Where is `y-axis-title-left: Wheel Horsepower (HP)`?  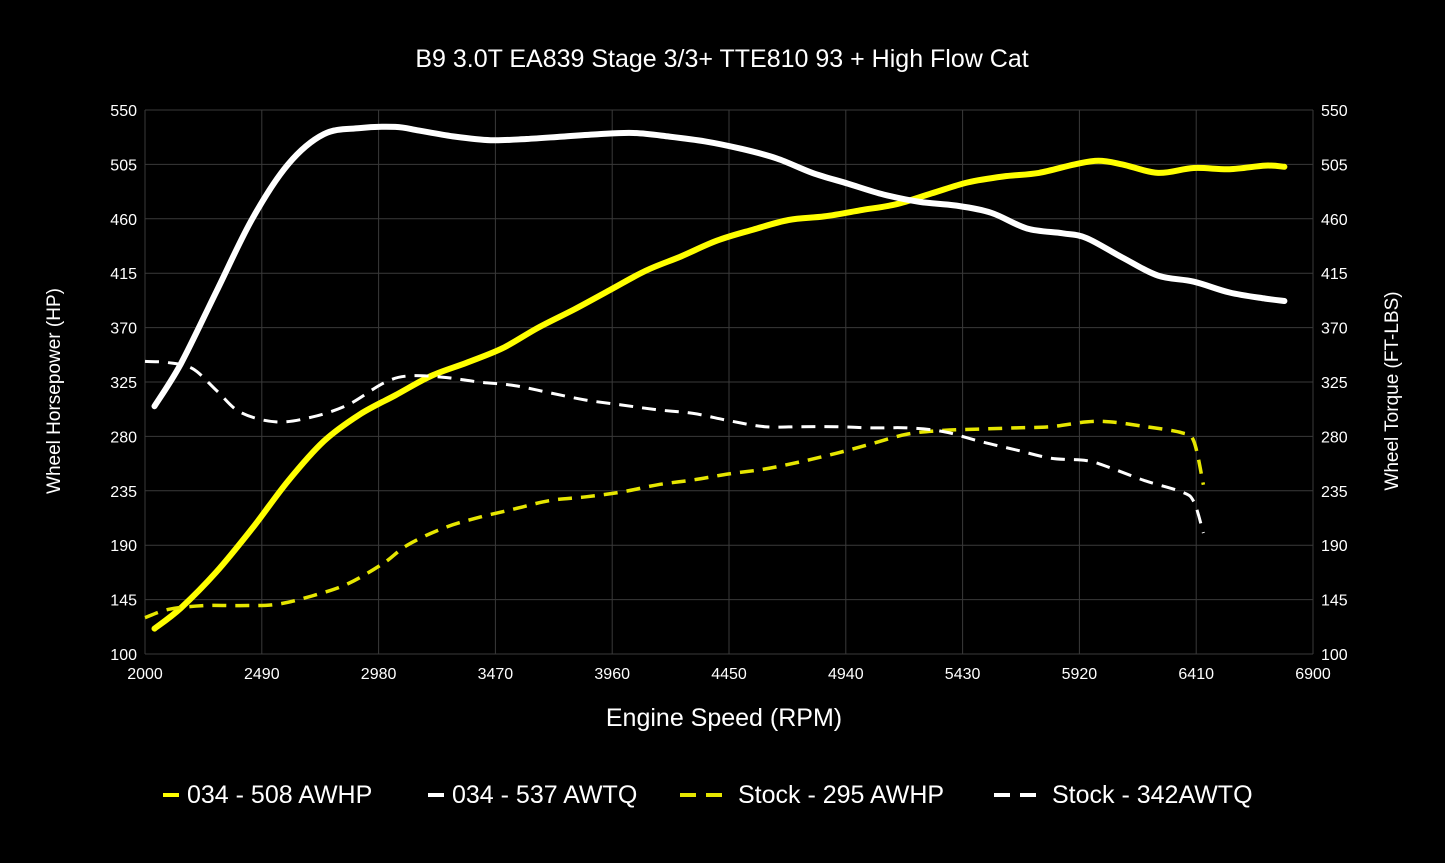 y-axis-title-left: Wheel Horsepower (HP) is located at coordinates (54, 391).